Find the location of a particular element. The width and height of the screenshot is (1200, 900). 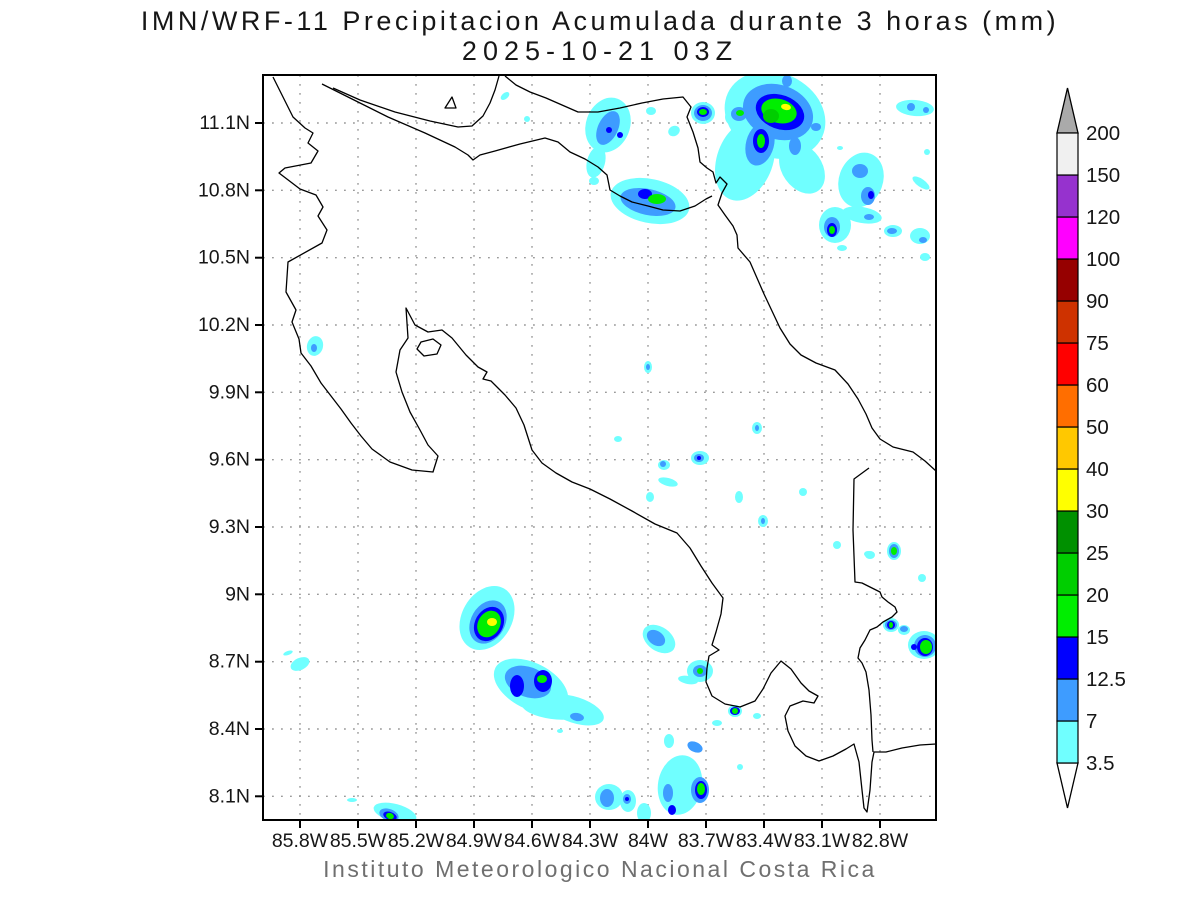

x-axis-tick-label: 84.6W is located at coordinates (532, 841).